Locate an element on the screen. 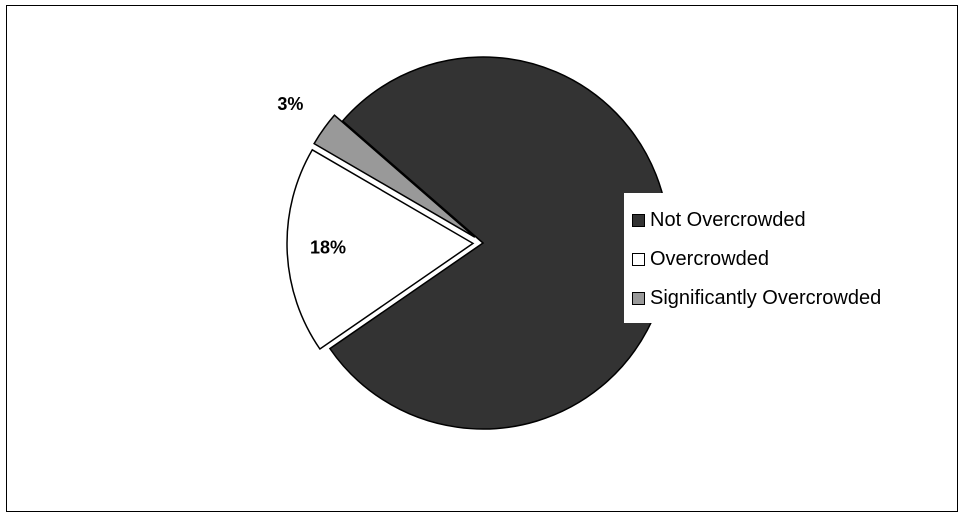 This screenshot has width=963, height=518. legend-swatch-significantly-overcrowded is located at coordinates (638, 298).